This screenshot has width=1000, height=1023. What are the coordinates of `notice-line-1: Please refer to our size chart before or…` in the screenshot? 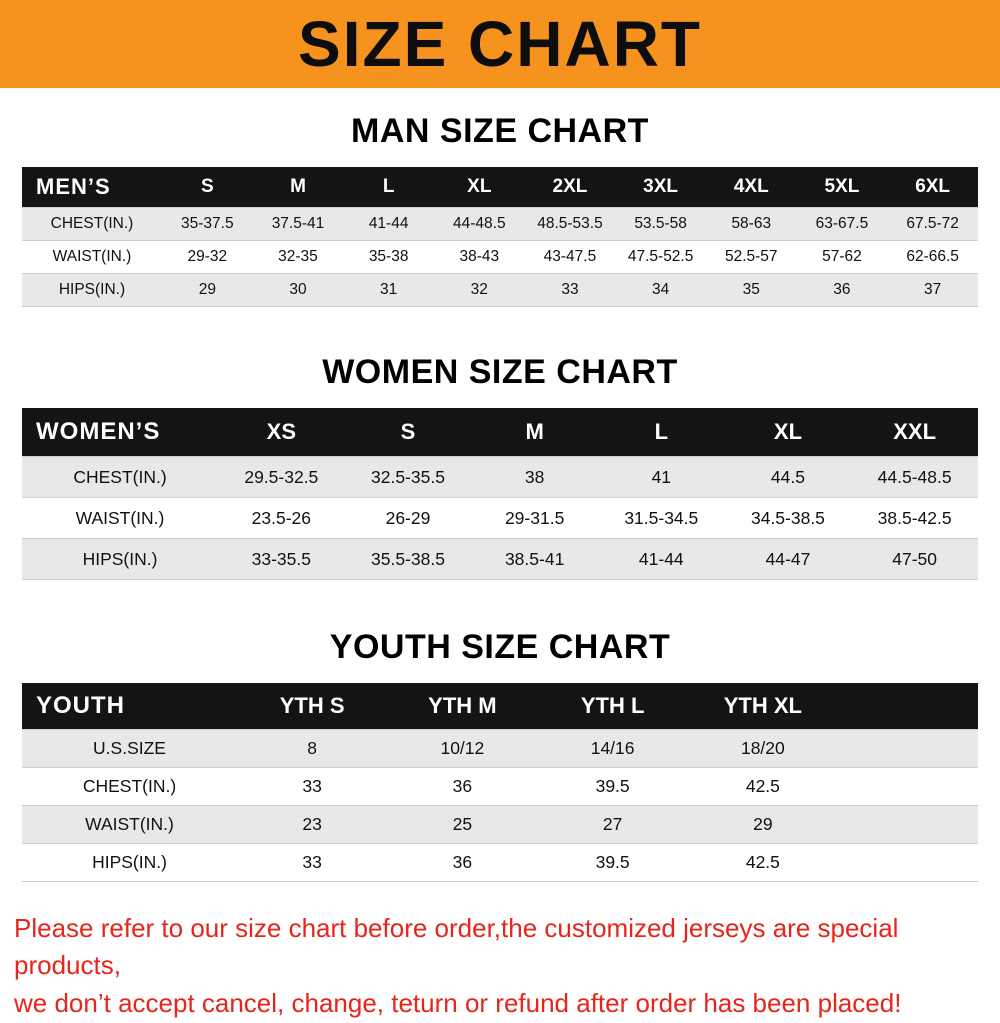 It's located at (456, 946).